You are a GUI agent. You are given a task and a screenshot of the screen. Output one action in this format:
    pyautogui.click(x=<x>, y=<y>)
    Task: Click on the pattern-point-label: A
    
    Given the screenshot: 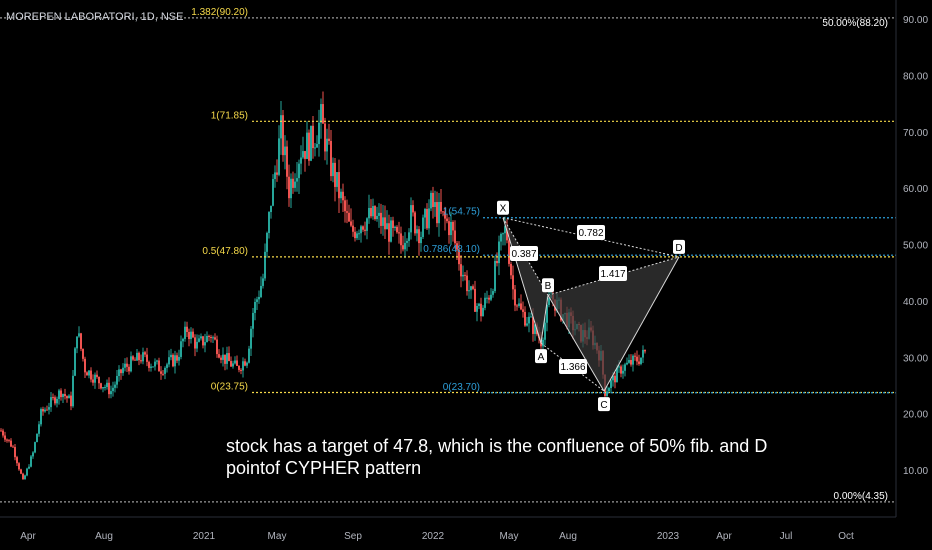 What is the action you would take?
    pyautogui.click(x=541, y=357)
    